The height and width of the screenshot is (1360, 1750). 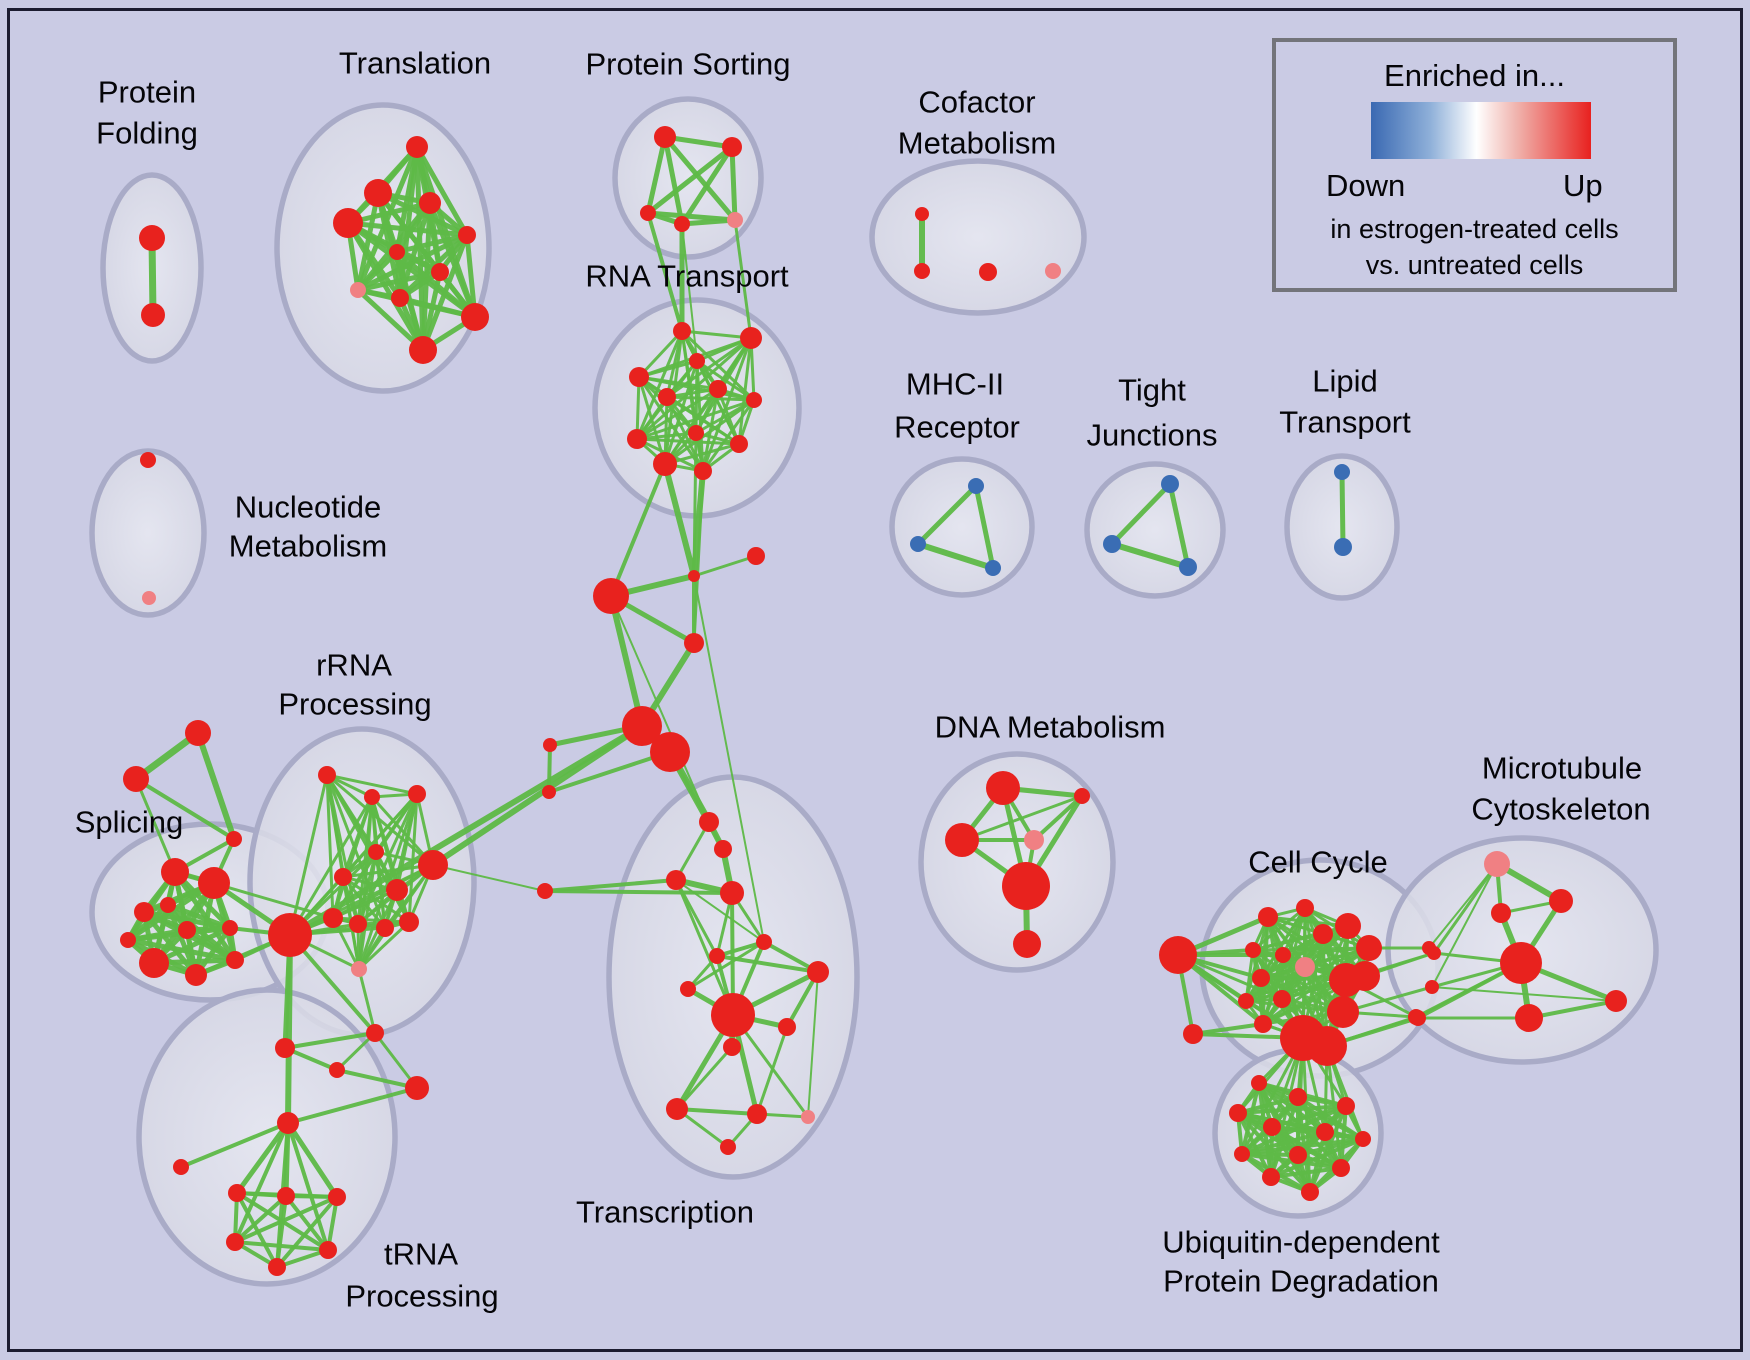 I want to click on cluster-rrna-label-line2: Processing, so click(x=354, y=704).